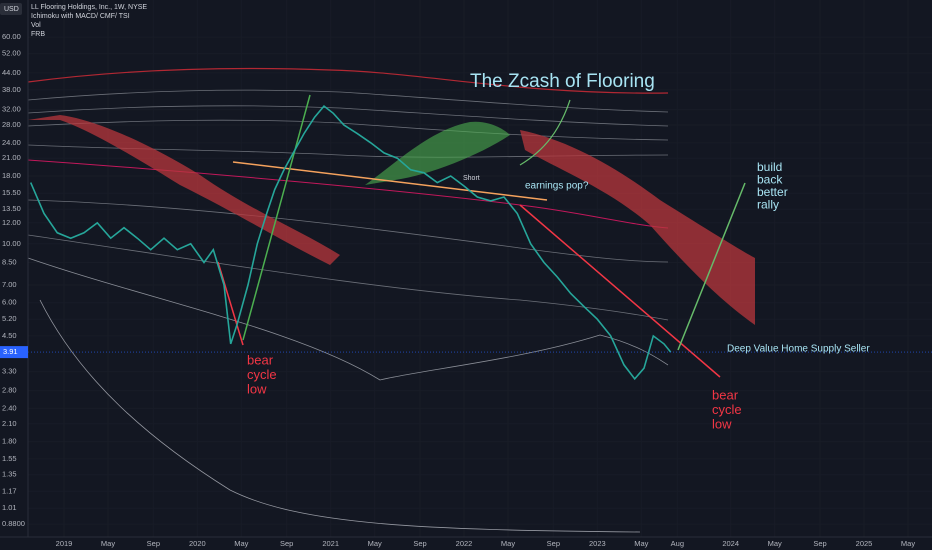 Image resolution: width=932 pixels, height=550 pixels. Describe the element at coordinates (11, 175) in the screenshot. I see `y-tick-label: 18.00` at that location.